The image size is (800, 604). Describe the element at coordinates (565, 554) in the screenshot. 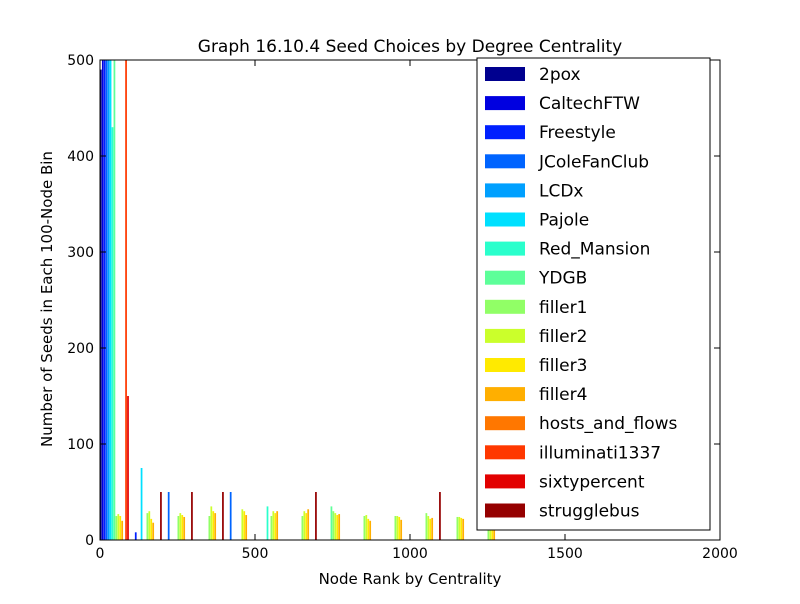

I see `x-tick-label-1500: 1500` at that location.